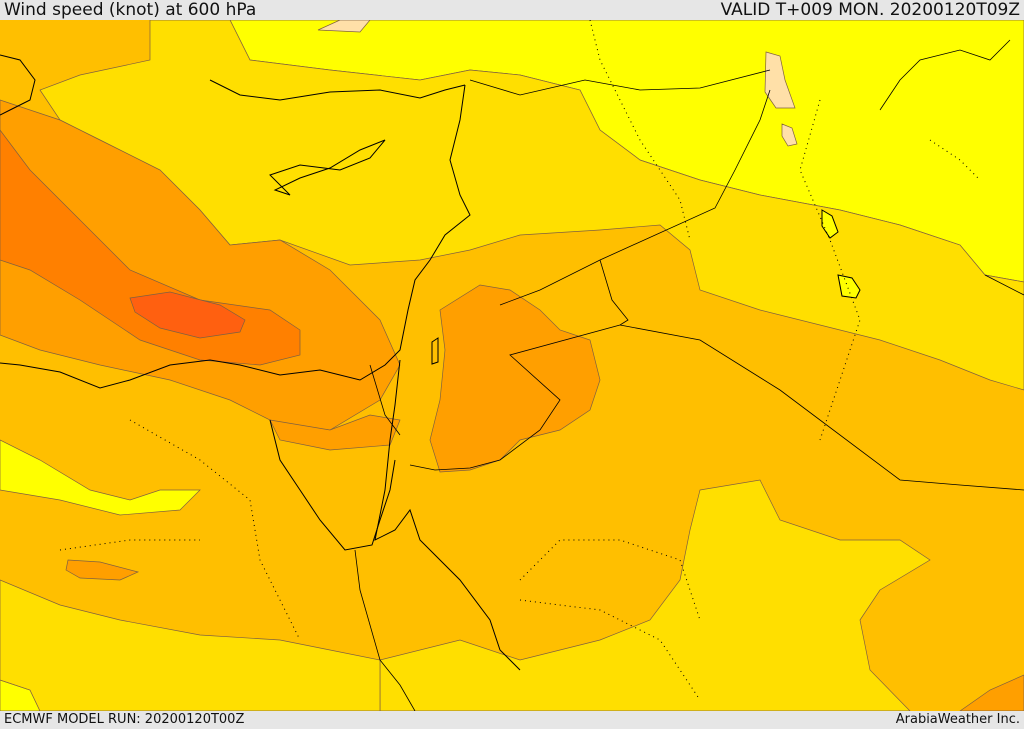 The height and width of the screenshot is (729, 1024). Describe the element at coordinates (335, 432) in the screenshot. I see `band-high-sinai` at that location.